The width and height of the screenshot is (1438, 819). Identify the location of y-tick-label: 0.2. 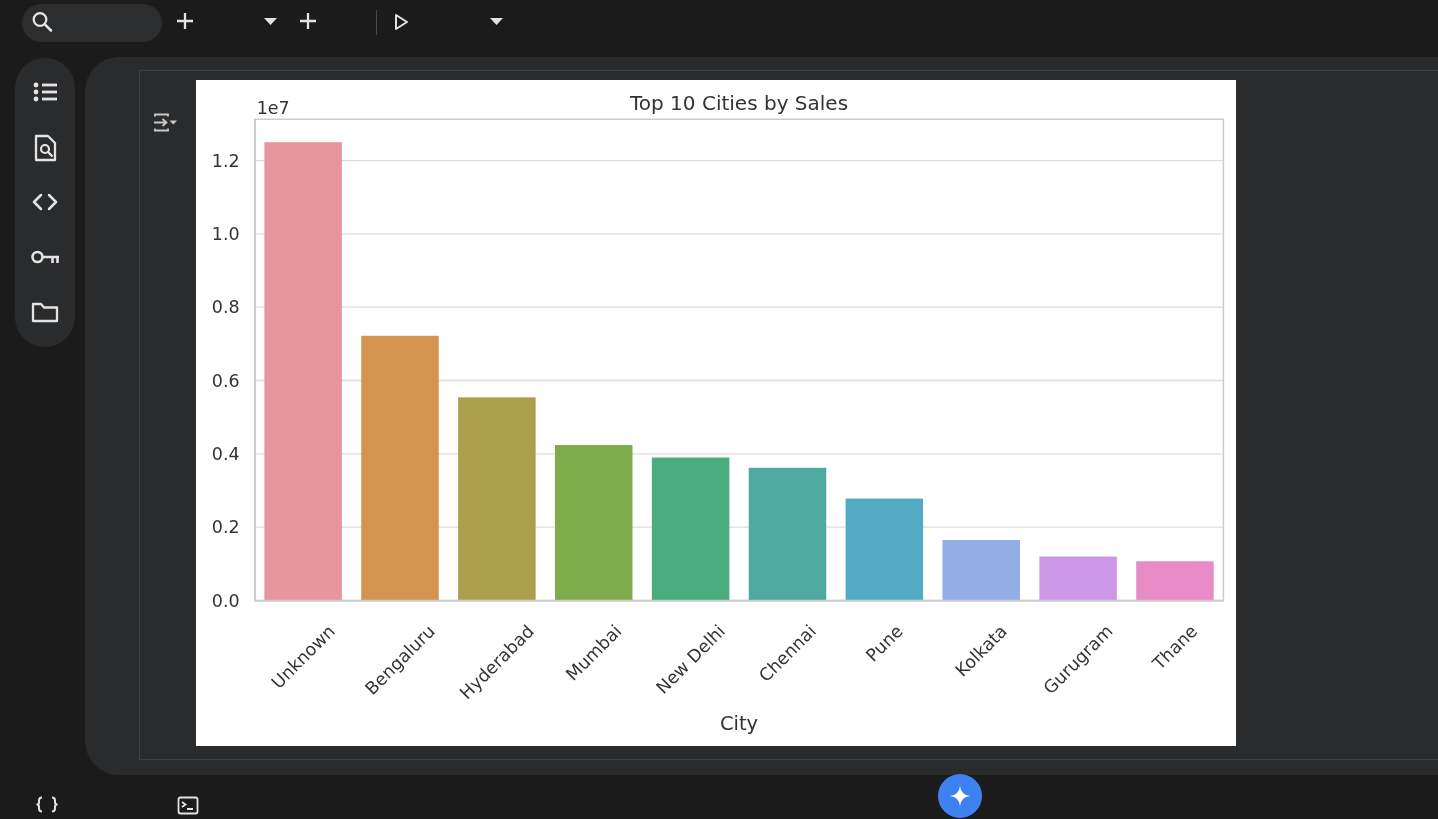
(225, 527).